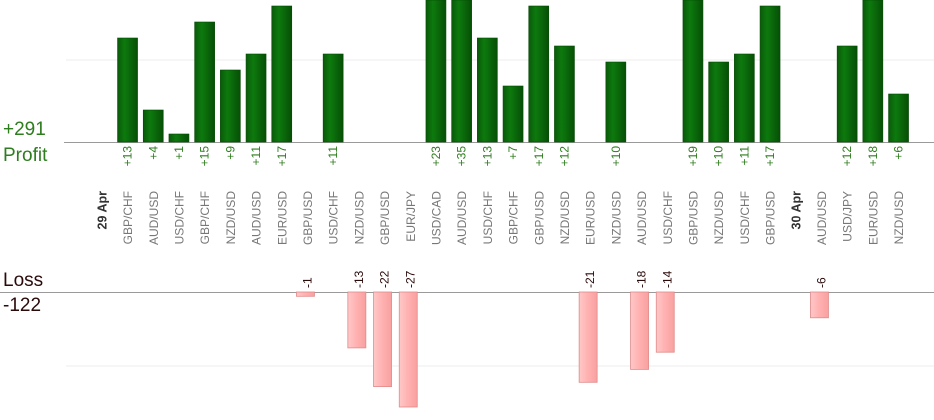  I want to click on profit-value-label: +9, so click(230, 153).